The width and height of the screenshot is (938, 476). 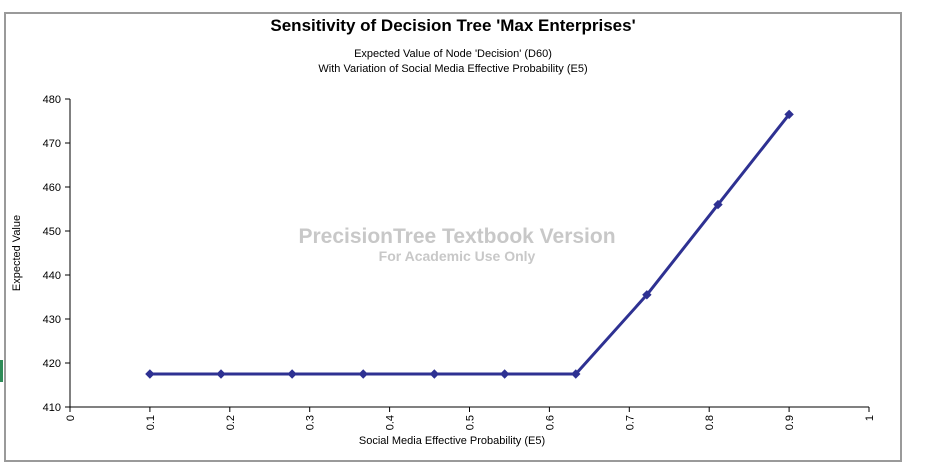 What do you see at coordinates (630, 422) in the screenshot?
I see `x-tick-label: 0.7` at bounding box center [630, 422].